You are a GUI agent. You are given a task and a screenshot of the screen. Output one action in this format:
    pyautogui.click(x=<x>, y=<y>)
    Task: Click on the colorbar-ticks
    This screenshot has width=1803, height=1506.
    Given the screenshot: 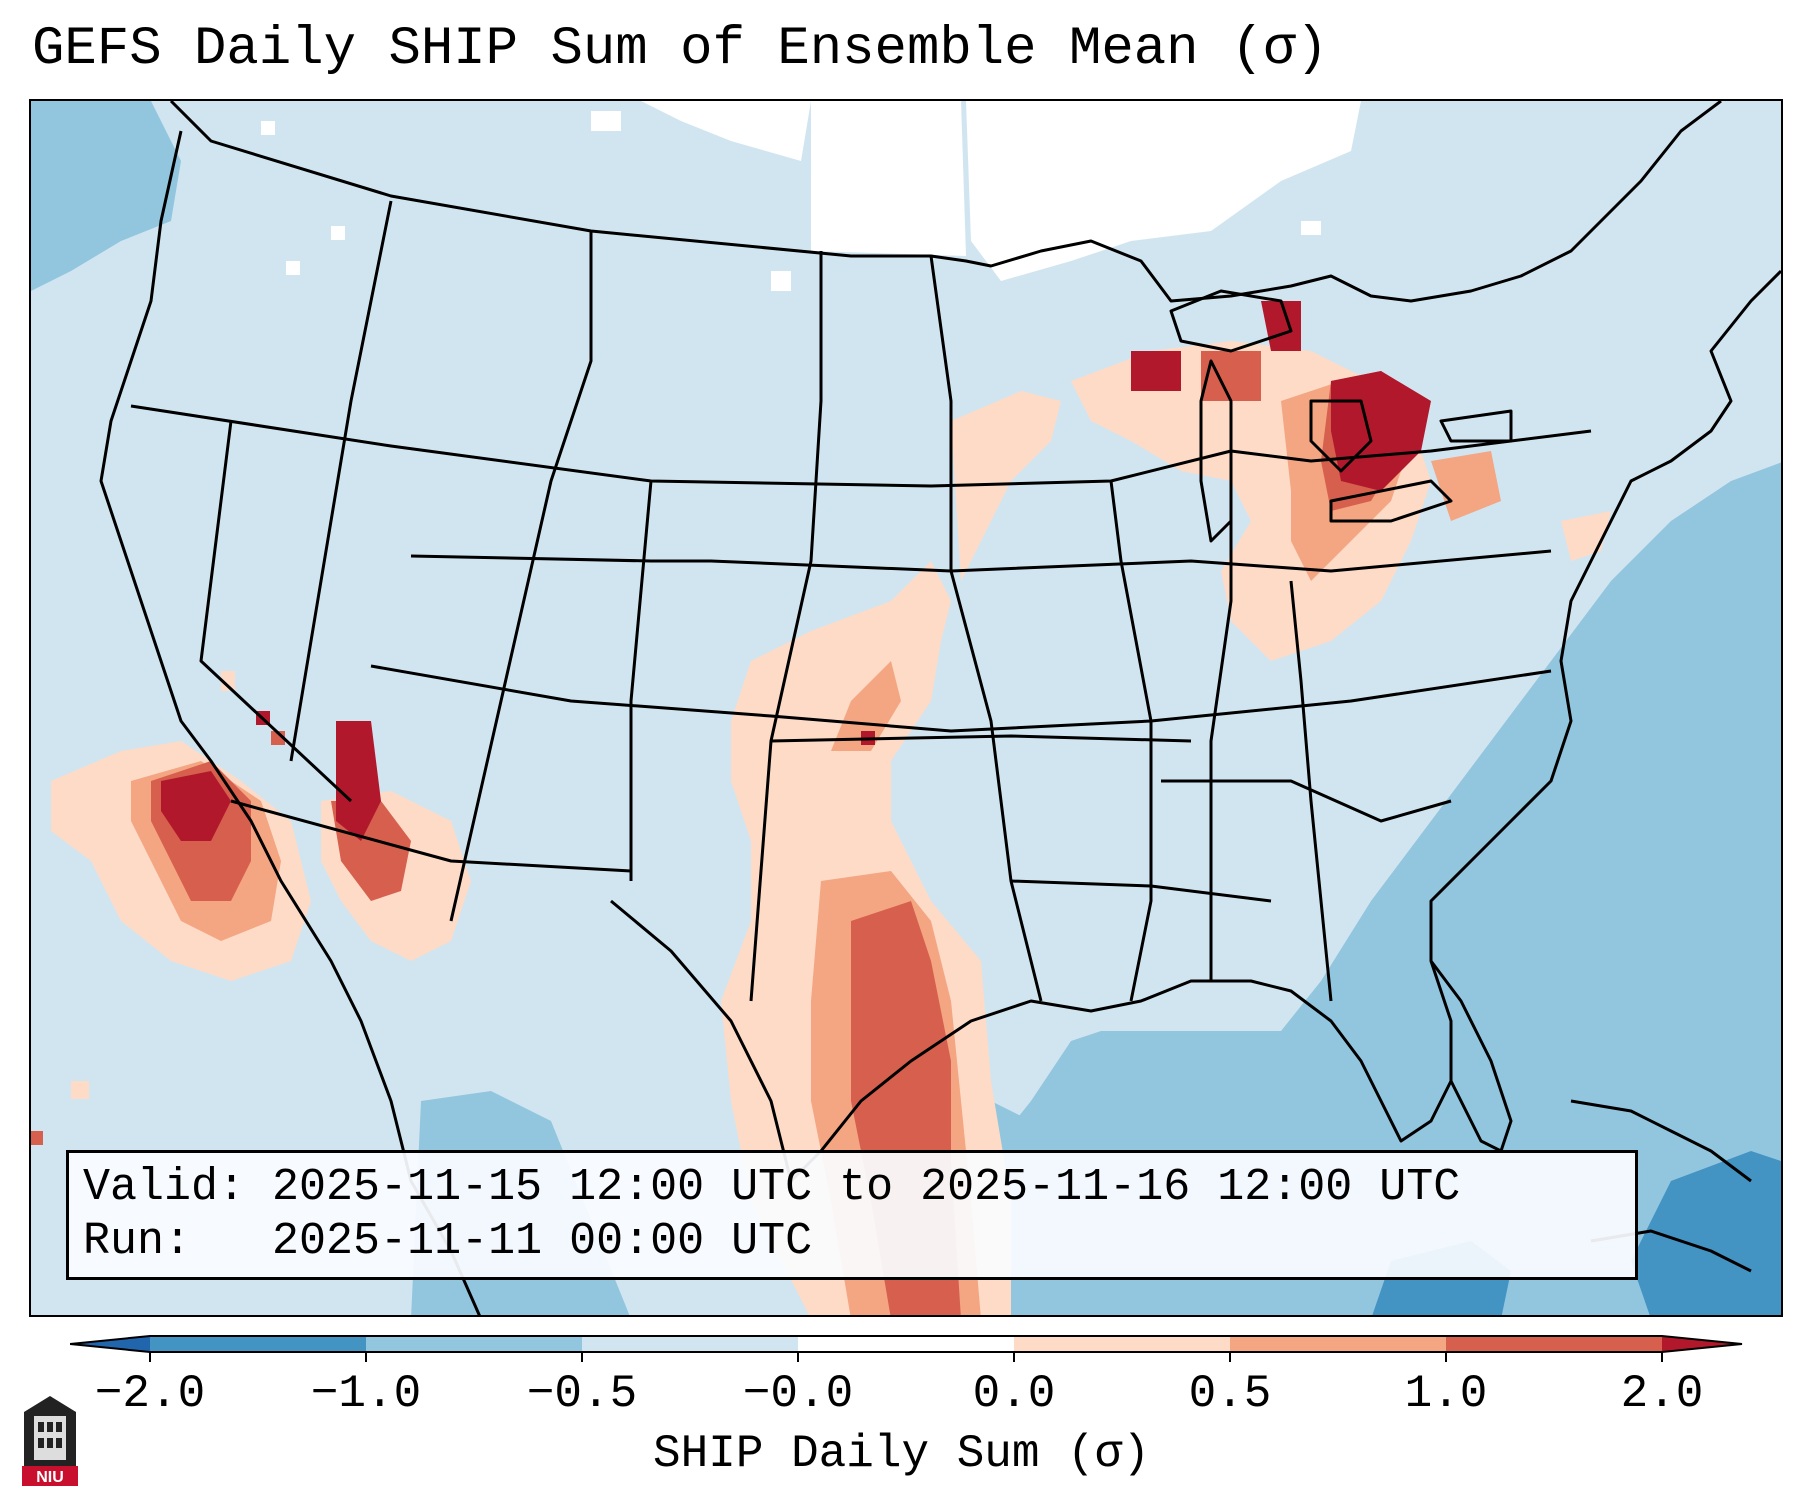 What is the action you would take?
    pyautogui.click(x=906, y=1357)
    